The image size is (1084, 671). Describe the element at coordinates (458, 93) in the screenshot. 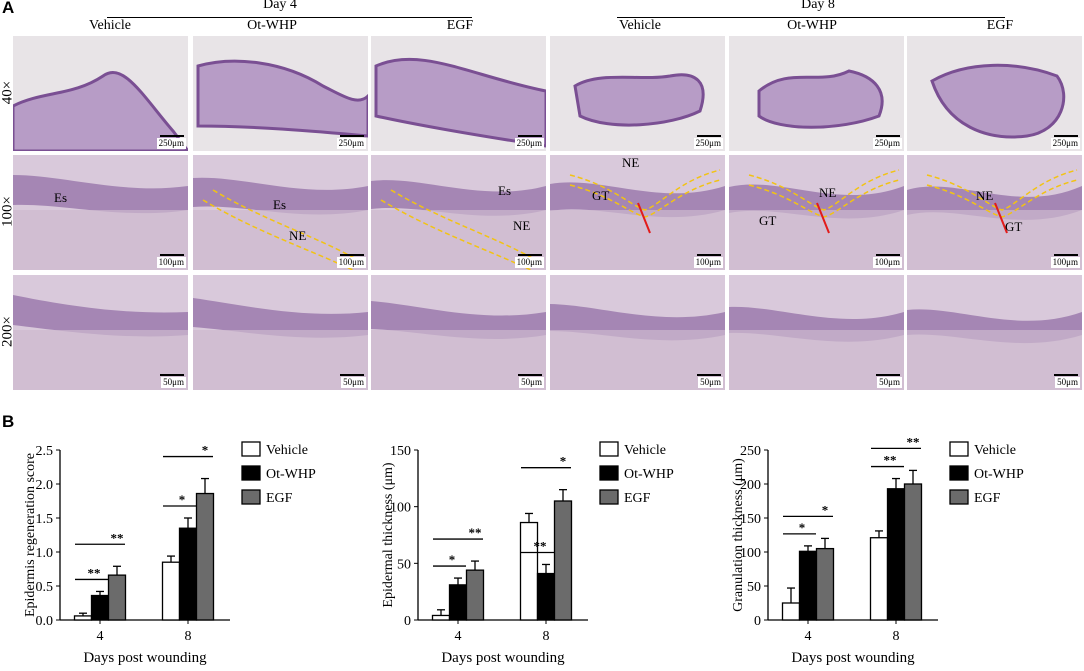

I see `histology-image-r0-c2: 250μm` at that location.